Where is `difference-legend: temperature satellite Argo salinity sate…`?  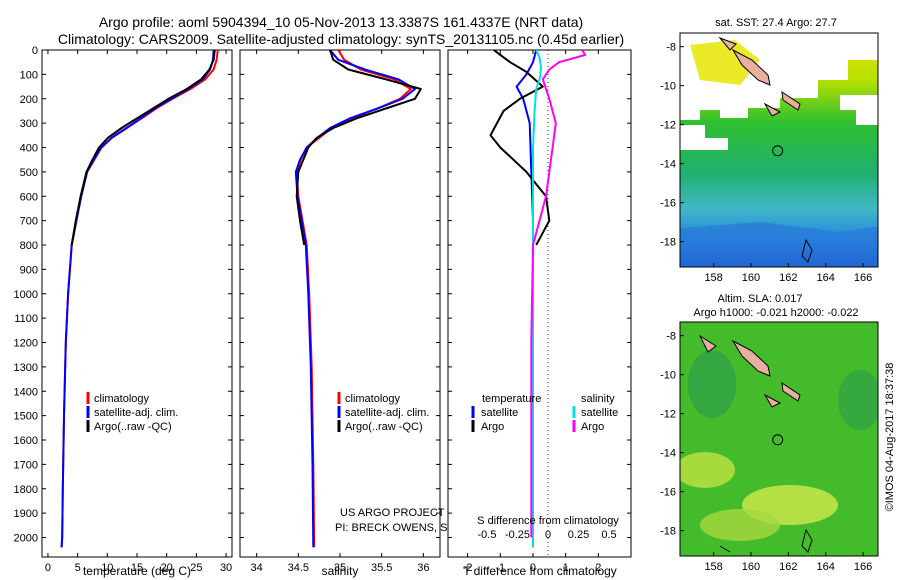
difference-legend: temperature satellite Argo salinity sate… is located at coordinates (544, 413).